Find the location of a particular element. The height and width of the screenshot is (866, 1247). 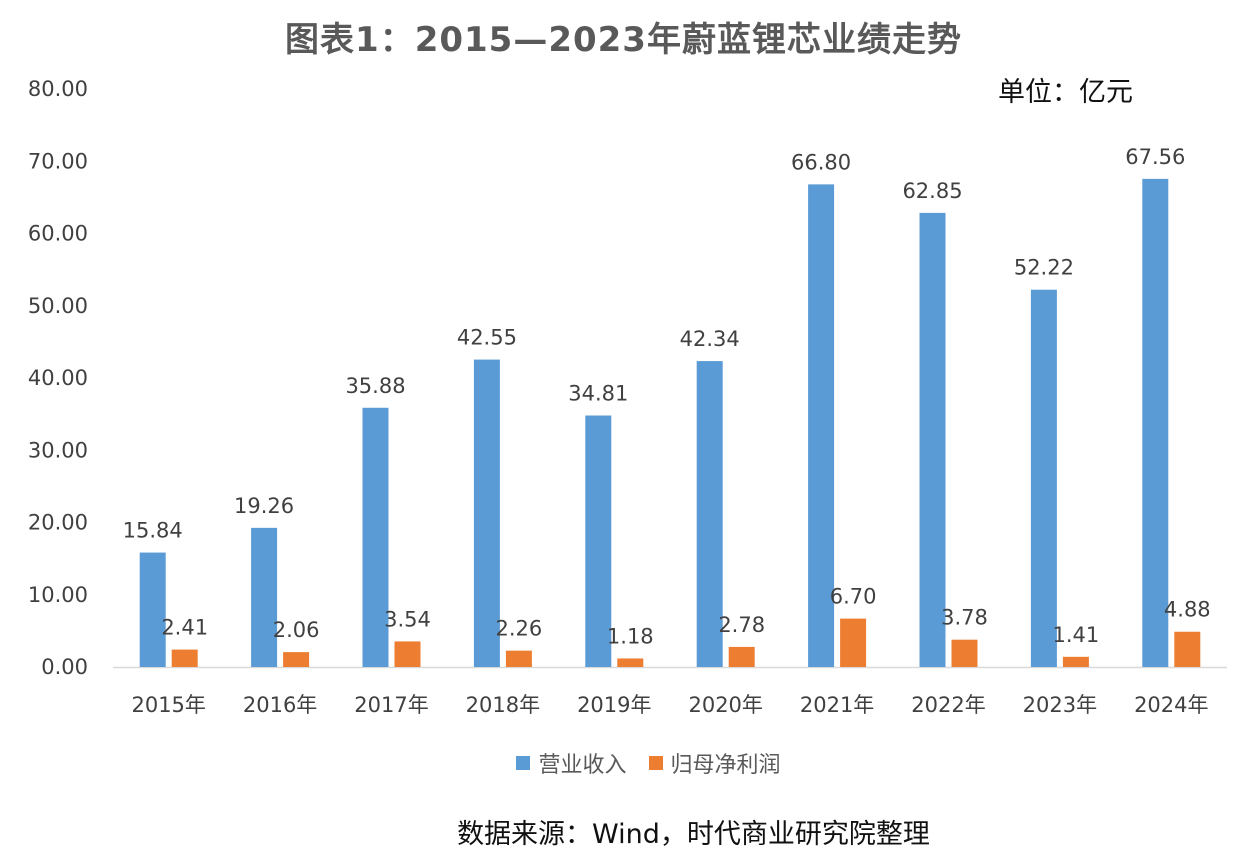

data-label-profit: 3.78 is located at coordinates (964, 618).